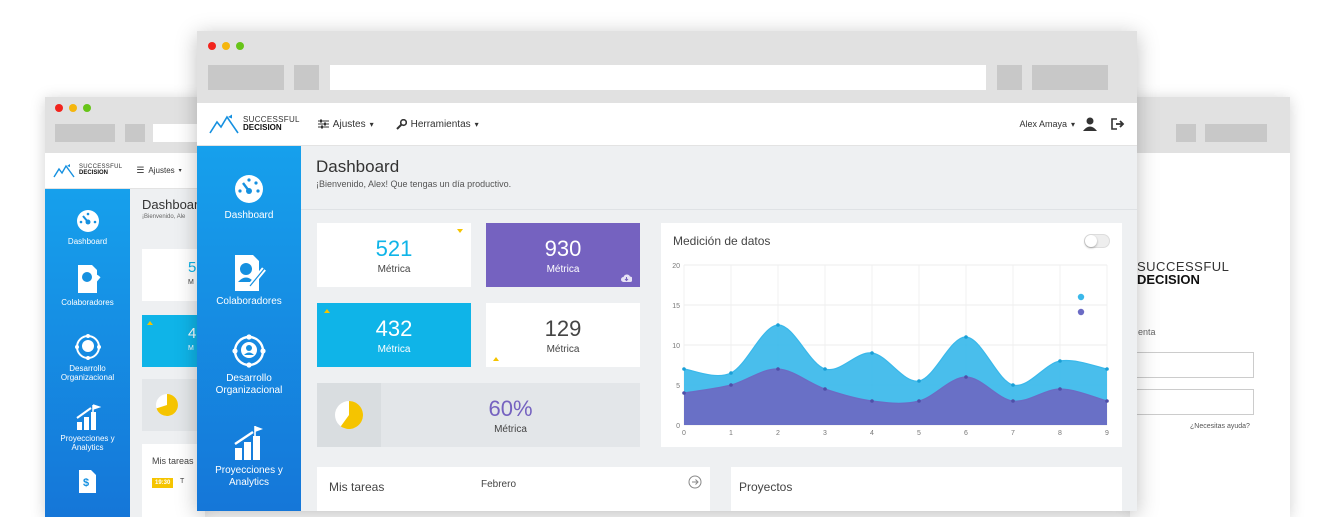 The image size is (1335, 517). Describe the element at coordinates (676, 306) in the screenshot. I see `y-tick-label: 15` at that location.